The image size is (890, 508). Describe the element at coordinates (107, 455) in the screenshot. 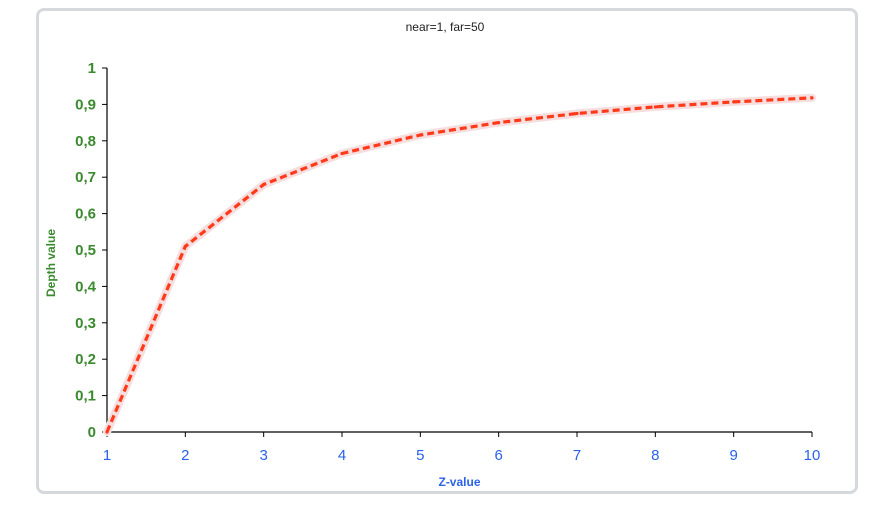

I see `x-tick-label: 1` at that location.